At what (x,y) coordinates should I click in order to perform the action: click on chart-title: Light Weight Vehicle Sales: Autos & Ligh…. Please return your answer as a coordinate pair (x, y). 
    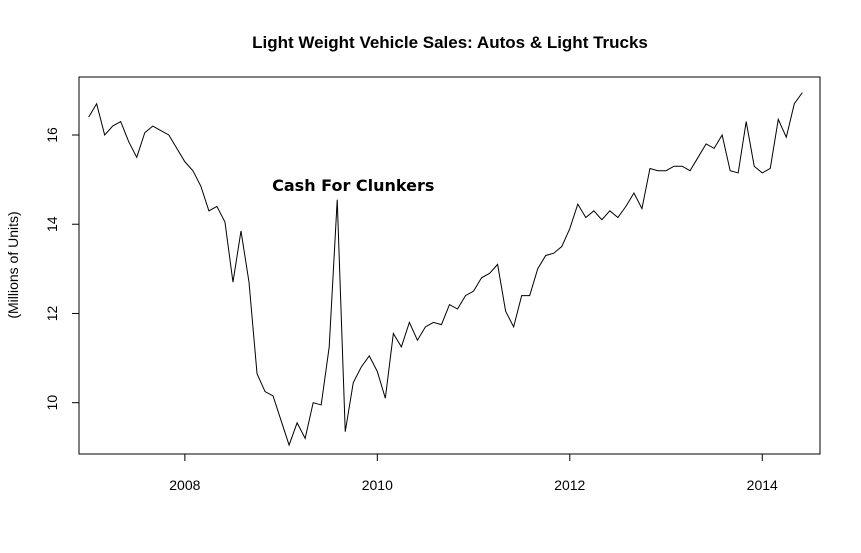
    Looking at the image, I should click on (450, 42).